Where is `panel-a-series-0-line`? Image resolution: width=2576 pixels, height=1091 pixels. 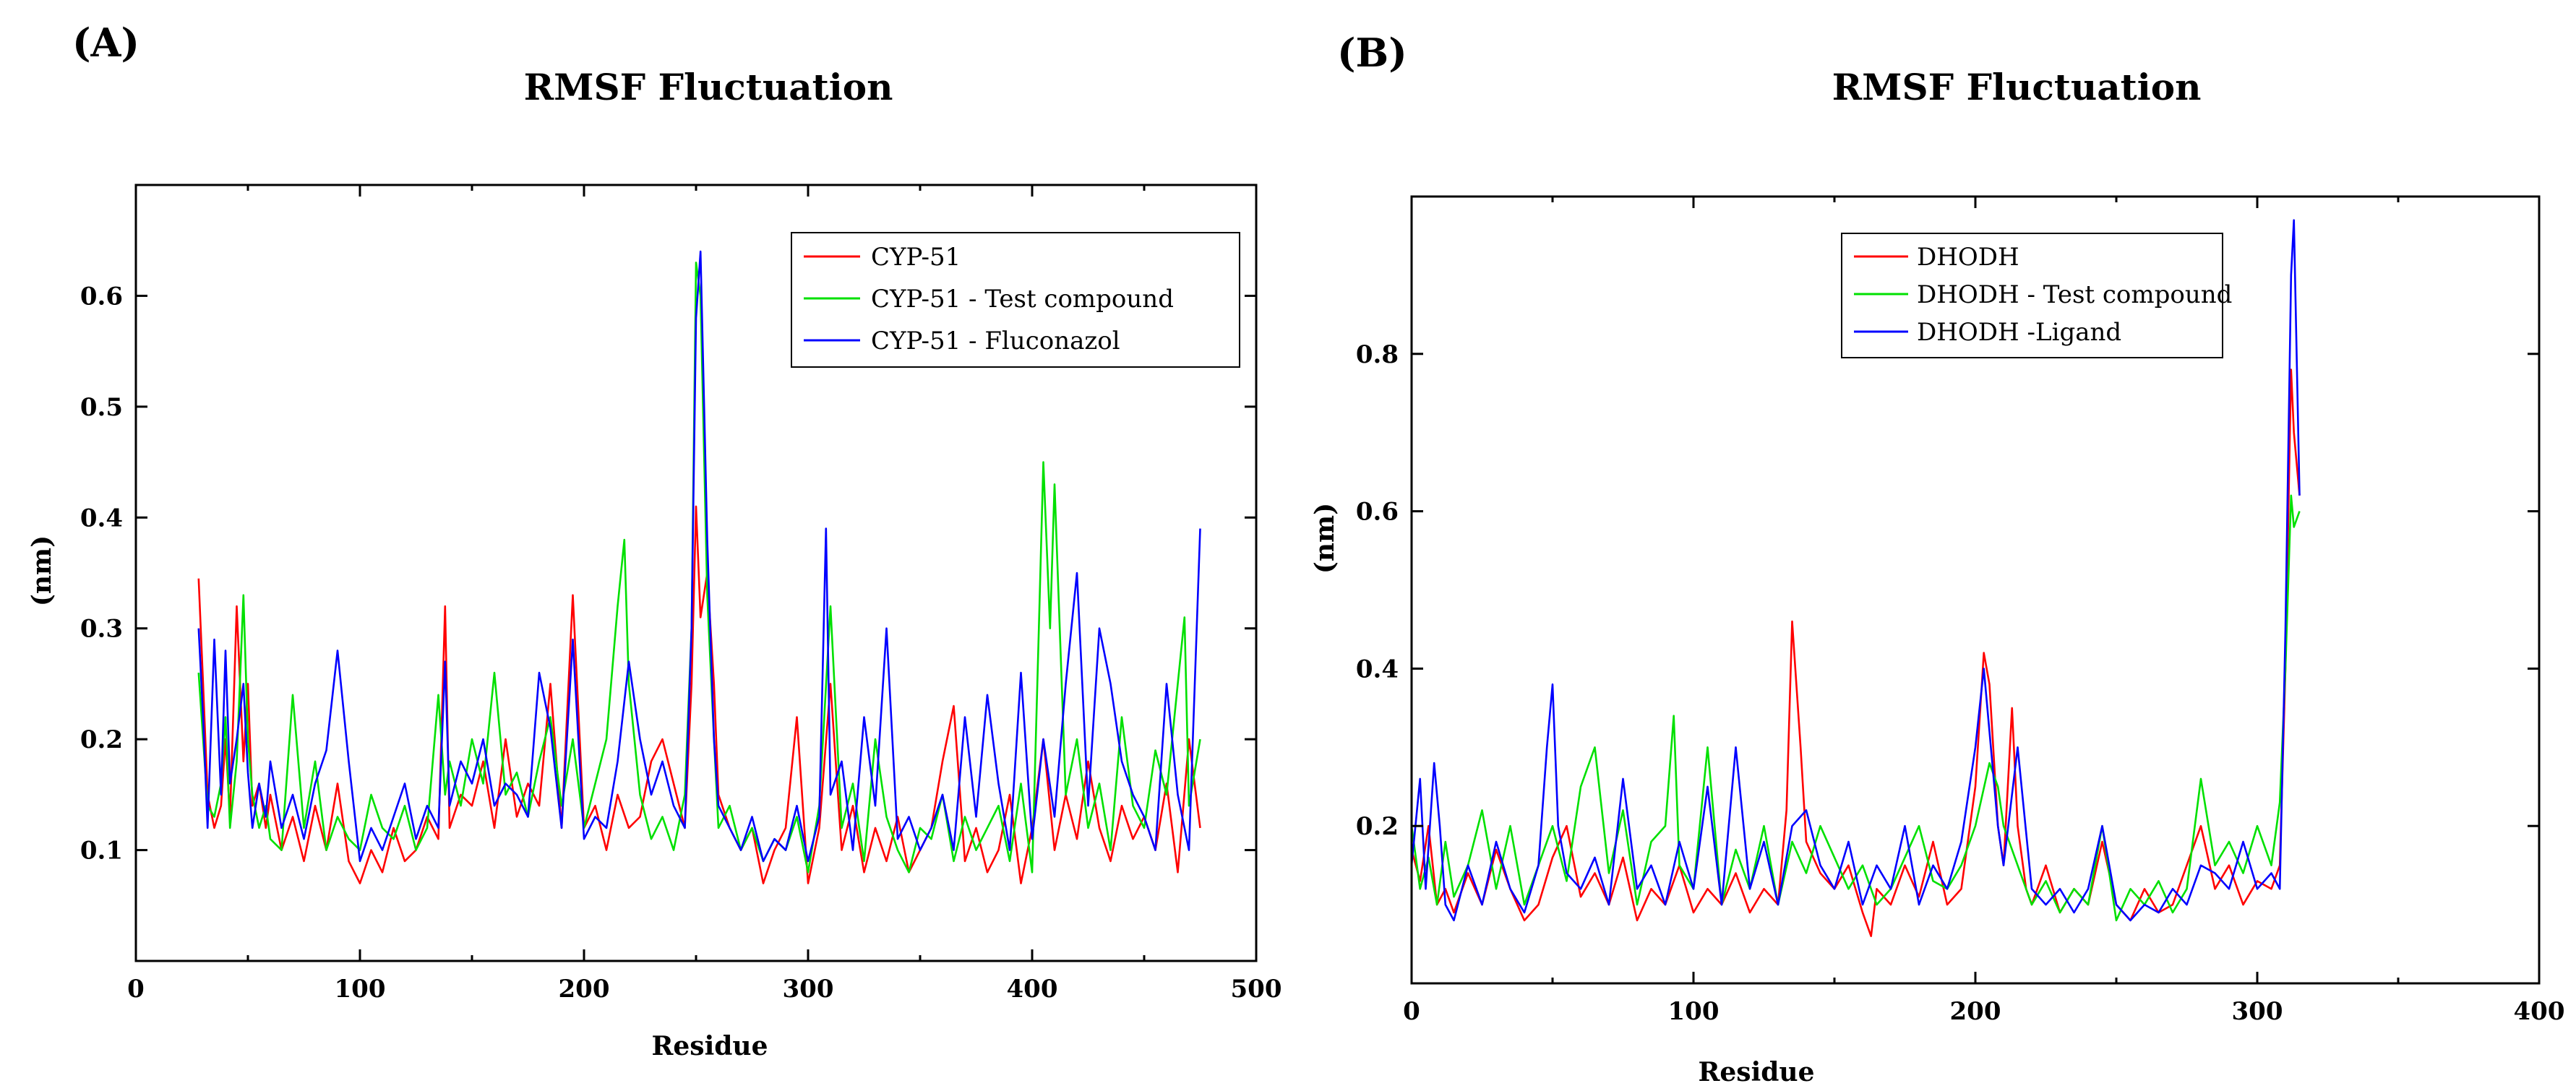
panel-a-series-0-line is located at coordinates (699, 694).